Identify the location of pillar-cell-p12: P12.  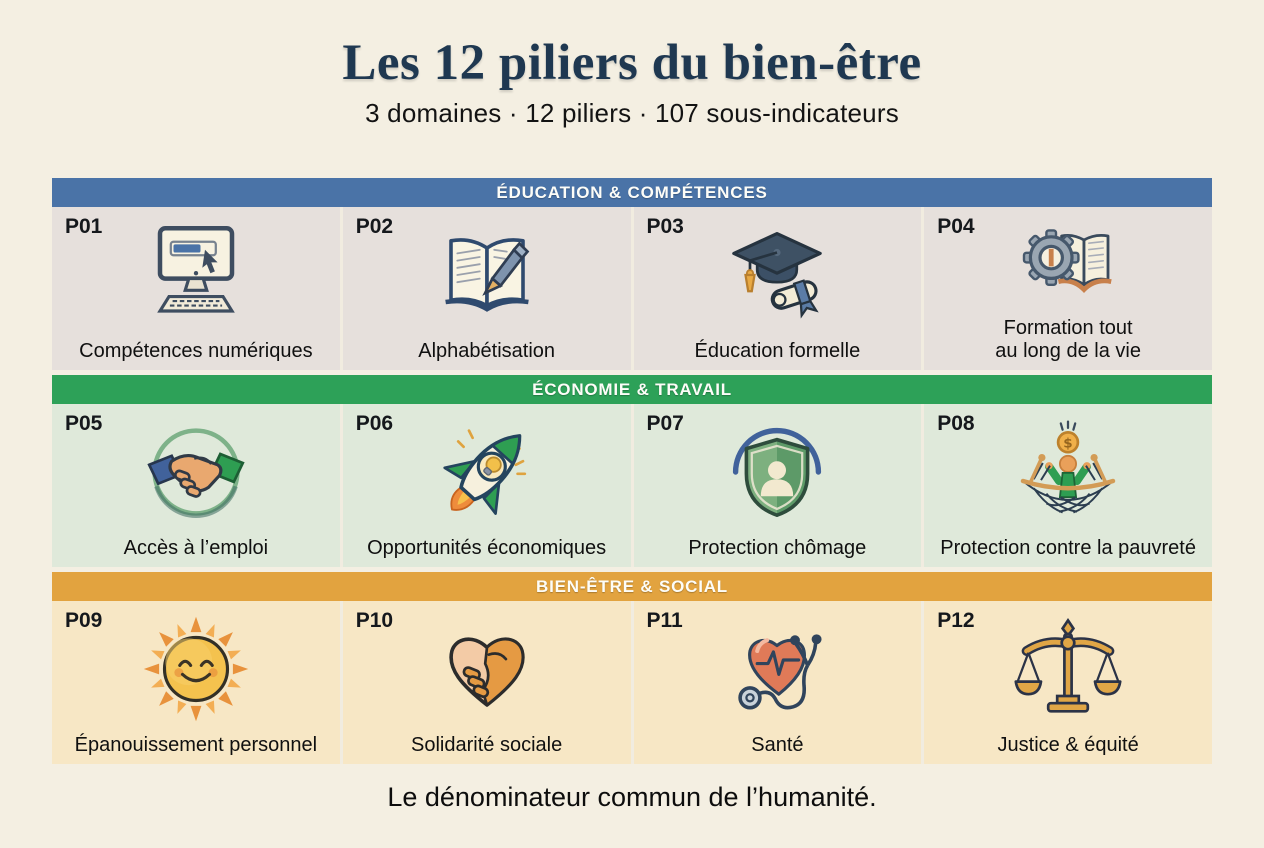
(1068, 682).